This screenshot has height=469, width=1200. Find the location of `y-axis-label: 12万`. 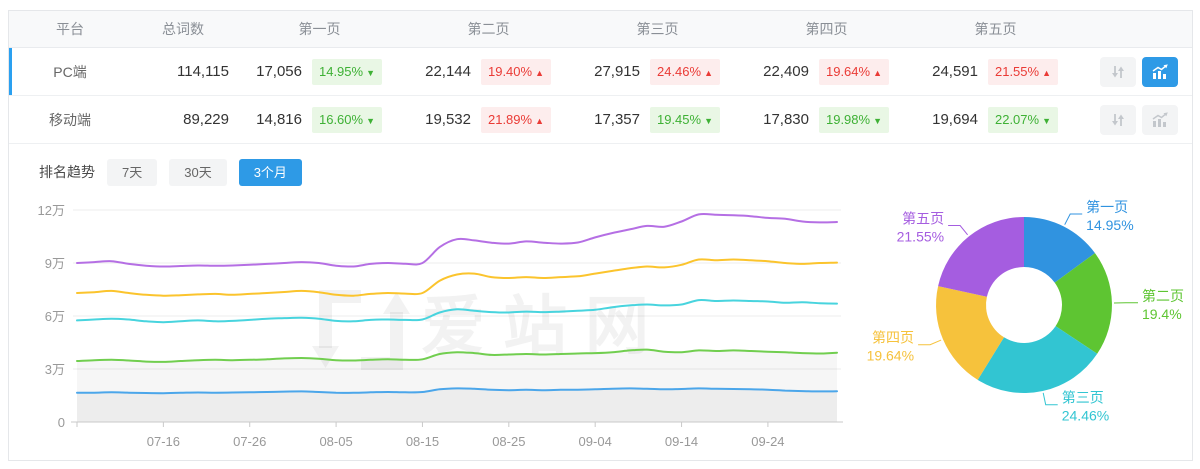

y-axis-label: 12万 is located at coordinates (51, 210).